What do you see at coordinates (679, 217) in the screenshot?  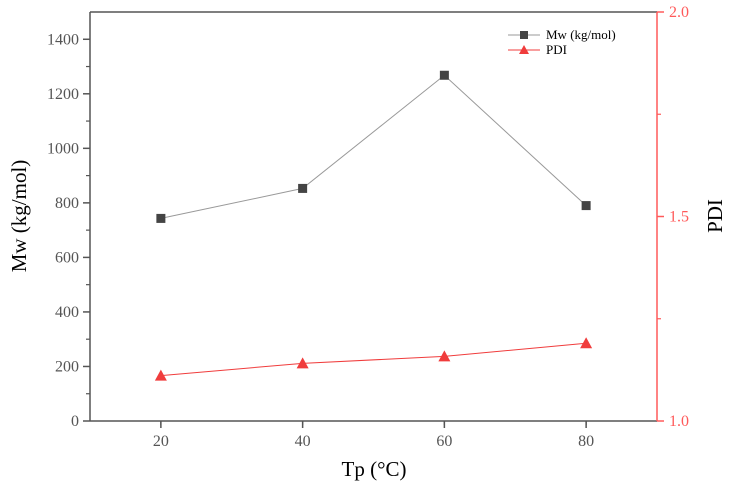 I see `y-right-tick-label: 1.5` at bounding box center [679, 217].